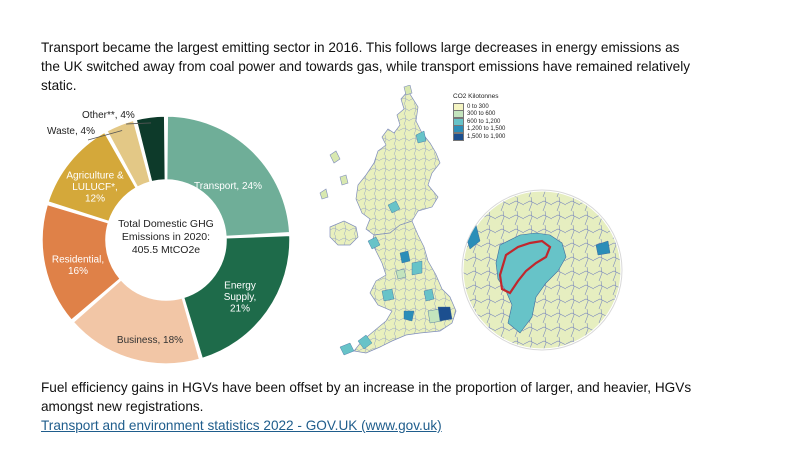  I want to click on donut-slice-agriculture-lulucf, so click(92, 177).